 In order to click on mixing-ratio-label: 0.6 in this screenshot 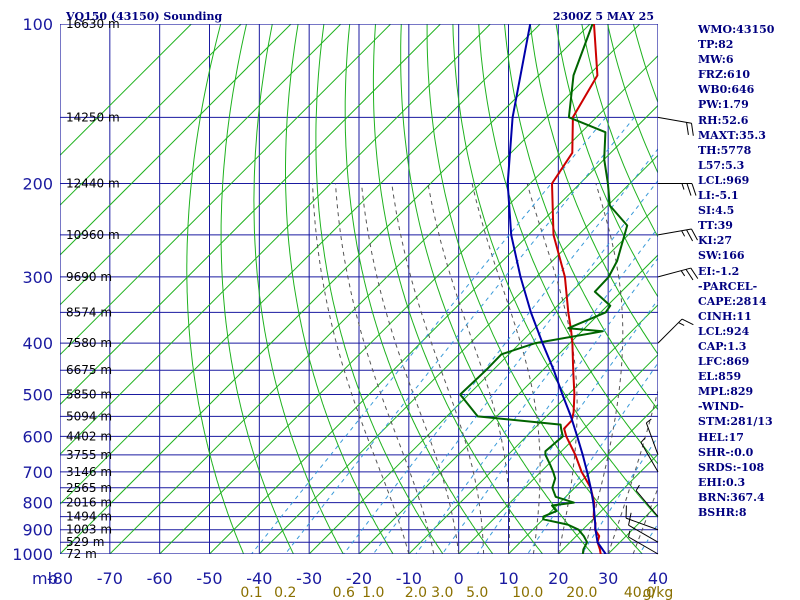, I will do `click(344, 592)`.